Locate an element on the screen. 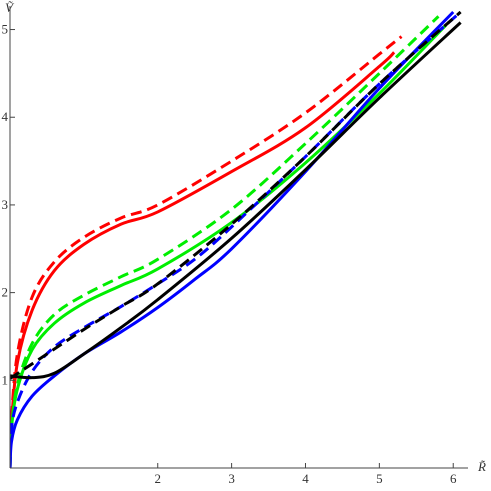 The height and width of the screenshot is (491, 491). x-tick-label: 2 is located at coordinates (157, 478).